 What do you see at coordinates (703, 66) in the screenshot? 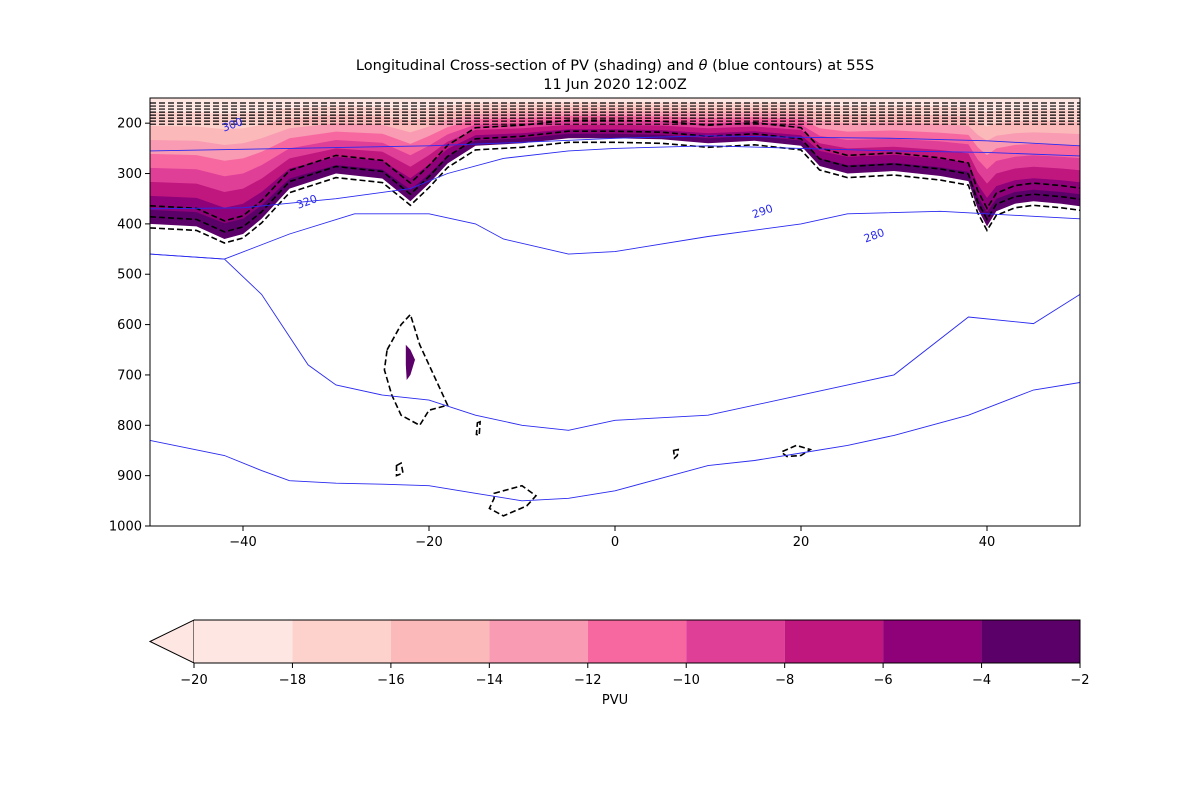
I see `title-theta: θ` at bounding box center [703, 66].